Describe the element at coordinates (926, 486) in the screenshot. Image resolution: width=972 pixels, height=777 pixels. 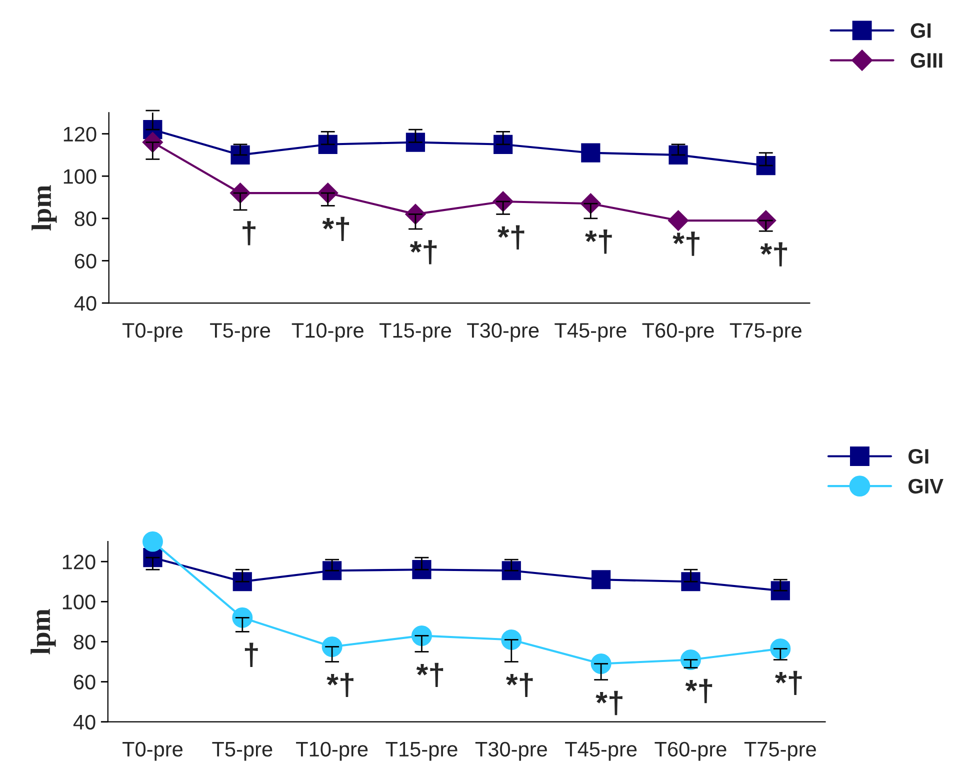
I see `legend-label: GIV` at that location.